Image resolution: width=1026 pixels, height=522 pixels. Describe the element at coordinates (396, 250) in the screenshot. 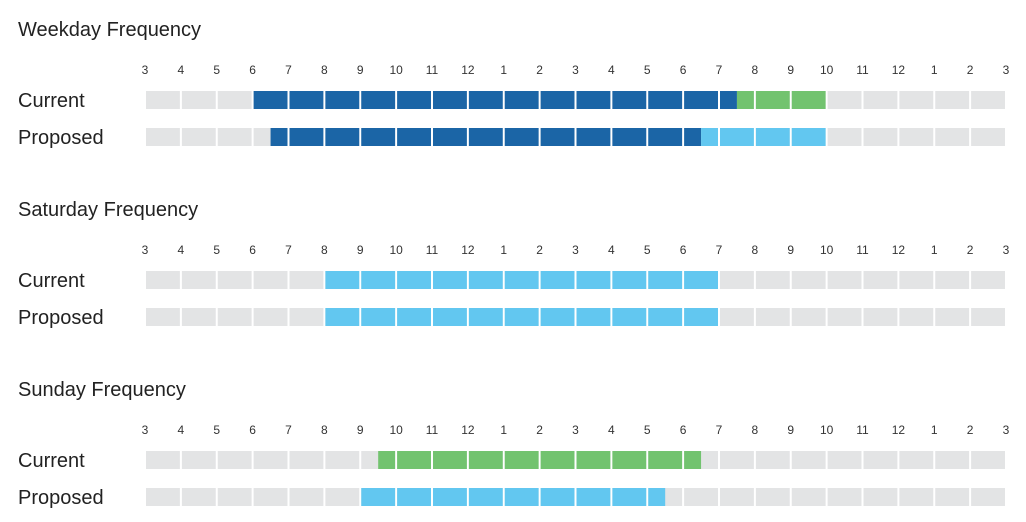

I see `tick-label: 10` at that location.